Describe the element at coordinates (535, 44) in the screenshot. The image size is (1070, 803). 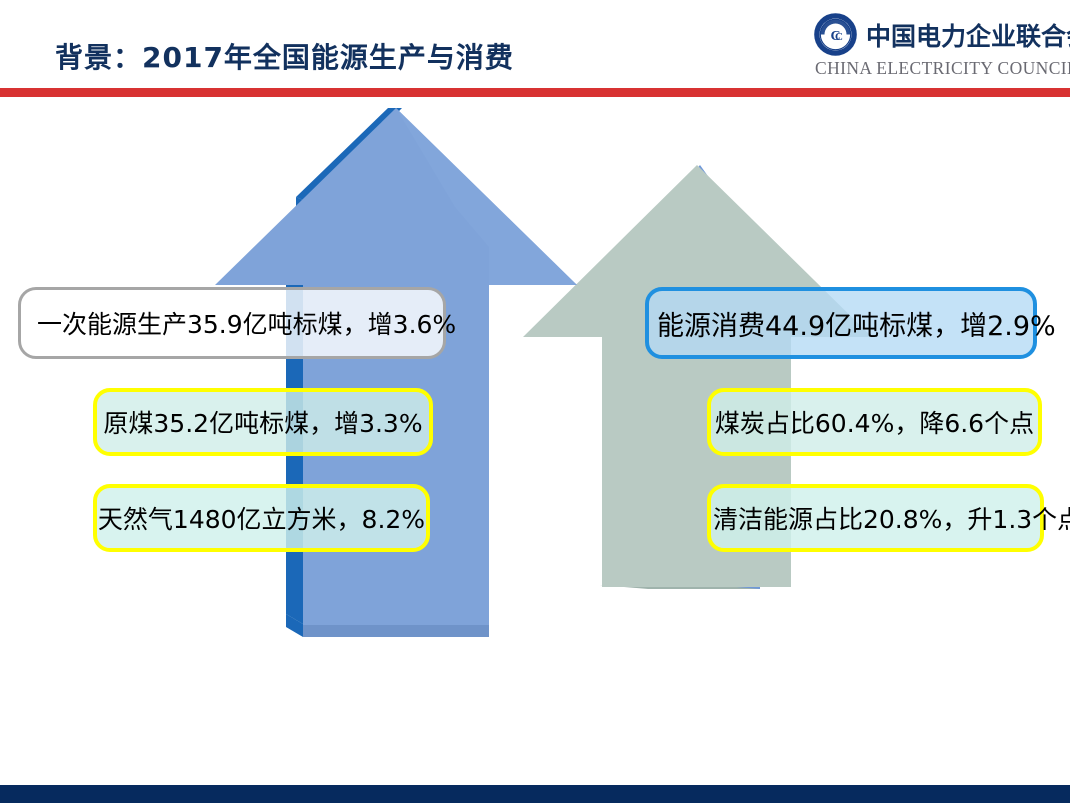
I see `slide-header: 背景：2017年全国能源生产与消费 C C 中国电力企业联合会` at that location.